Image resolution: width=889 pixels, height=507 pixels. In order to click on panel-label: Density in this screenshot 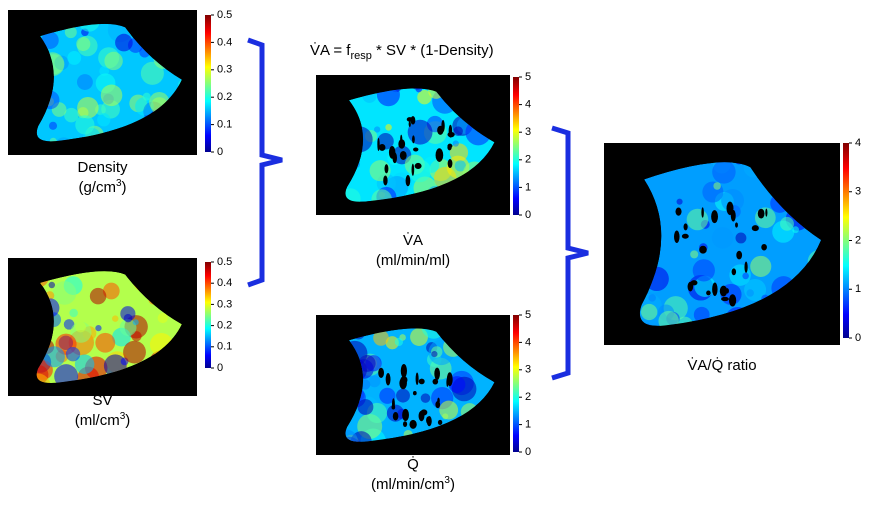, I will do `click(102, 167)`.